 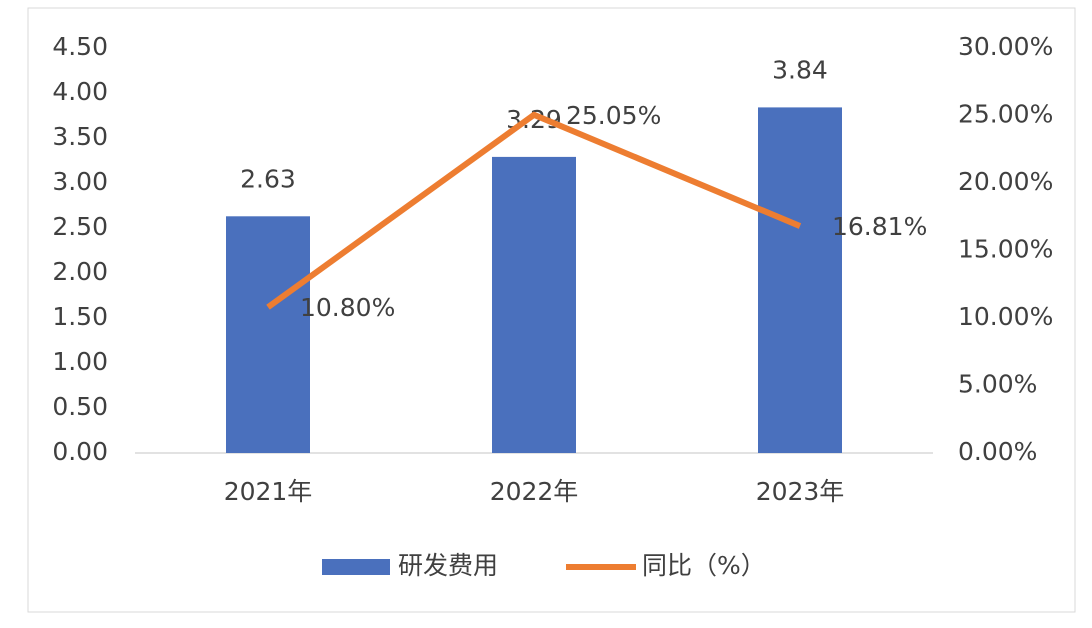 I want to click on y-tick-label: 0.00, so click(x=80, y=451).